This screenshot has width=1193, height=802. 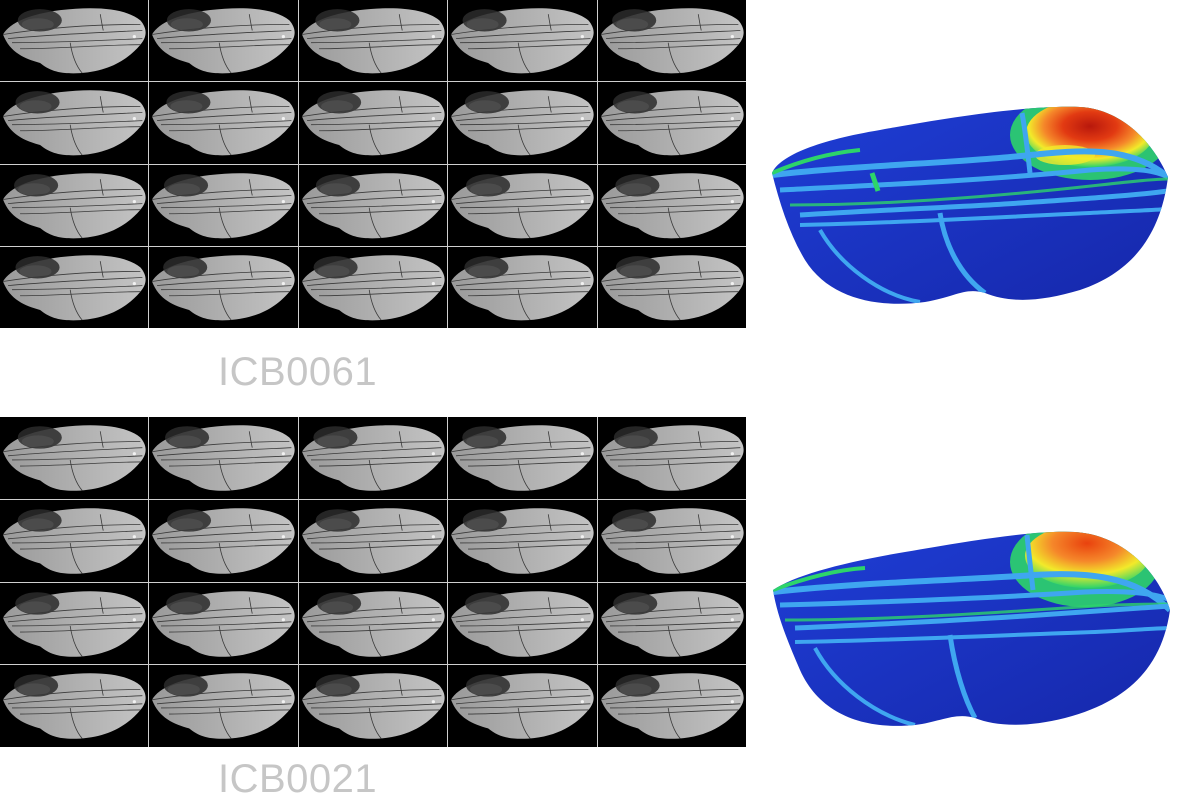 I want to click on heatmap-wing-icb0061, so click(x=970, y=205).